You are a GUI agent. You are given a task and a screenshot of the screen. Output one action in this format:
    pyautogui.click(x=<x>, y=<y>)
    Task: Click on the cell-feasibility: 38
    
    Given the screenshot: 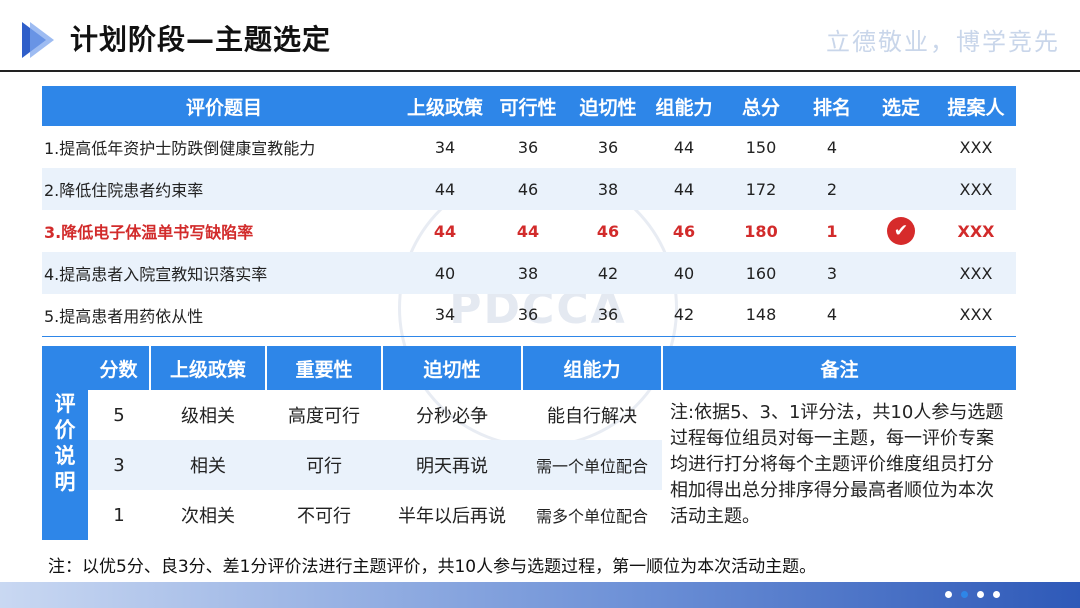 What is the action you would take?
    pyautogui.click(x=528, y=273)
    